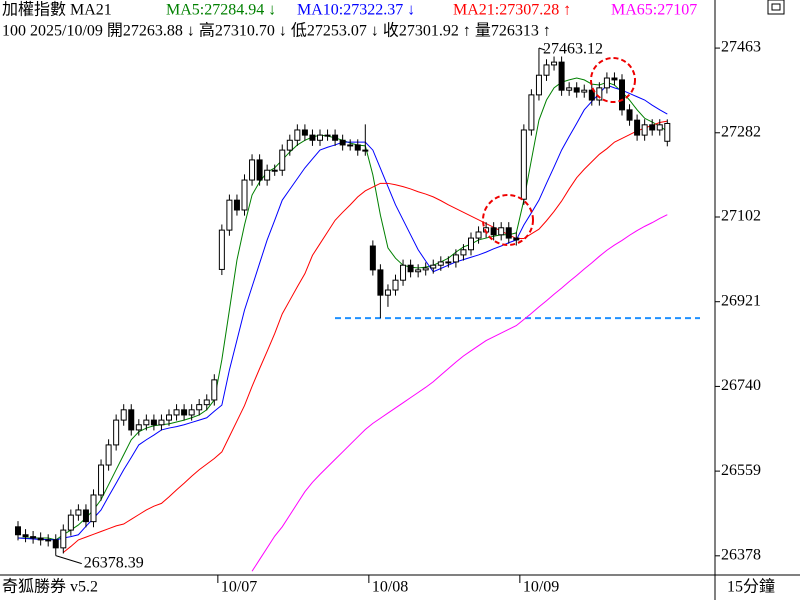 Image resolution: width=800 pixels, height=600 pixels. Describe the element at coordinates (741, 385) in the screenshot. I see `y-tick-label: 26740` at that location.